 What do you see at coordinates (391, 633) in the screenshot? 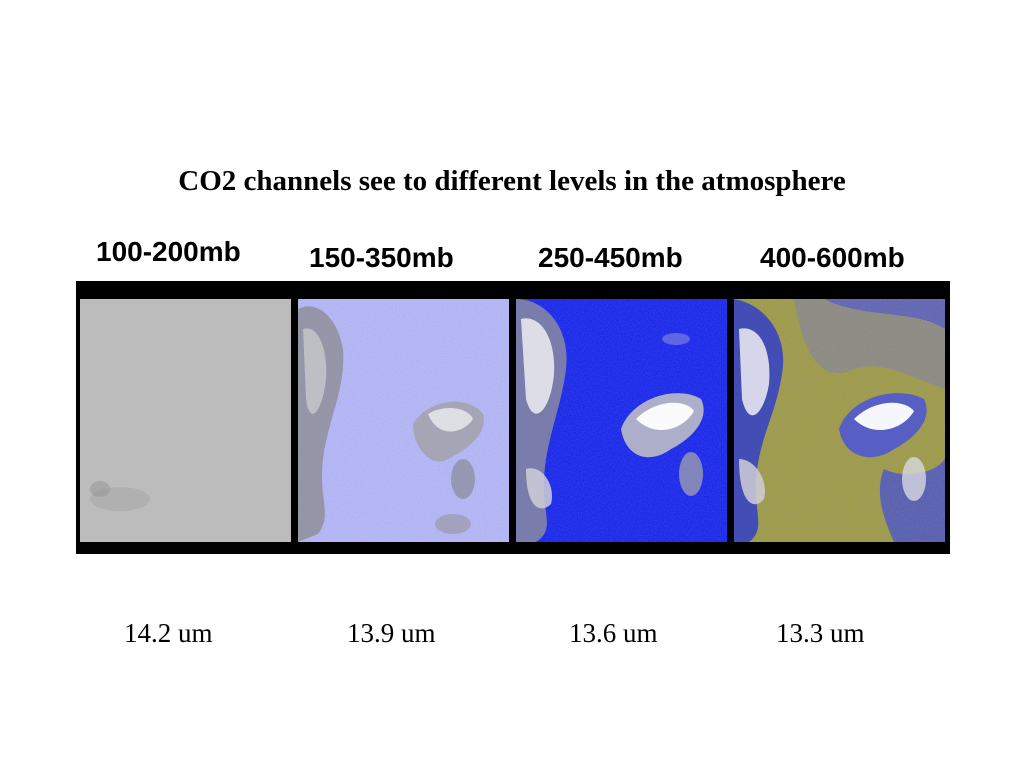
I see `wavelength-label-channel-2: 13.9 um` at bounding box center [391, 633].